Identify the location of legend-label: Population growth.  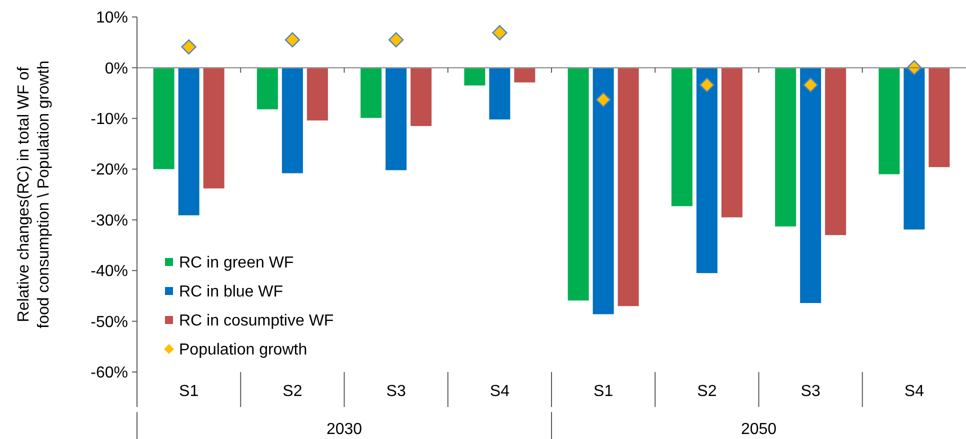
(243, 350).